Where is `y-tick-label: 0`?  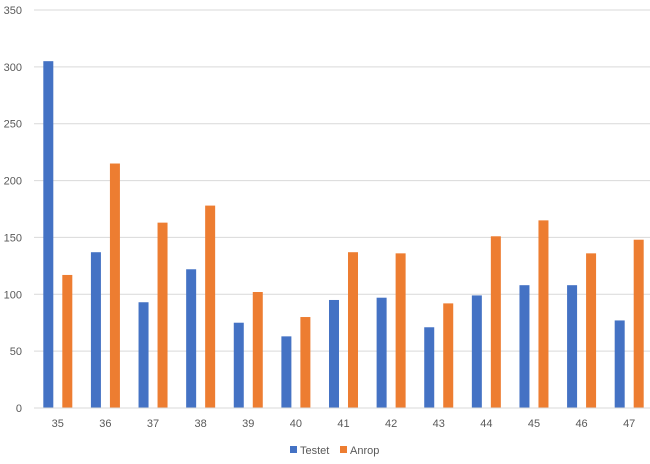 y-tick-label: 0 is located at coordinates (19, 409).